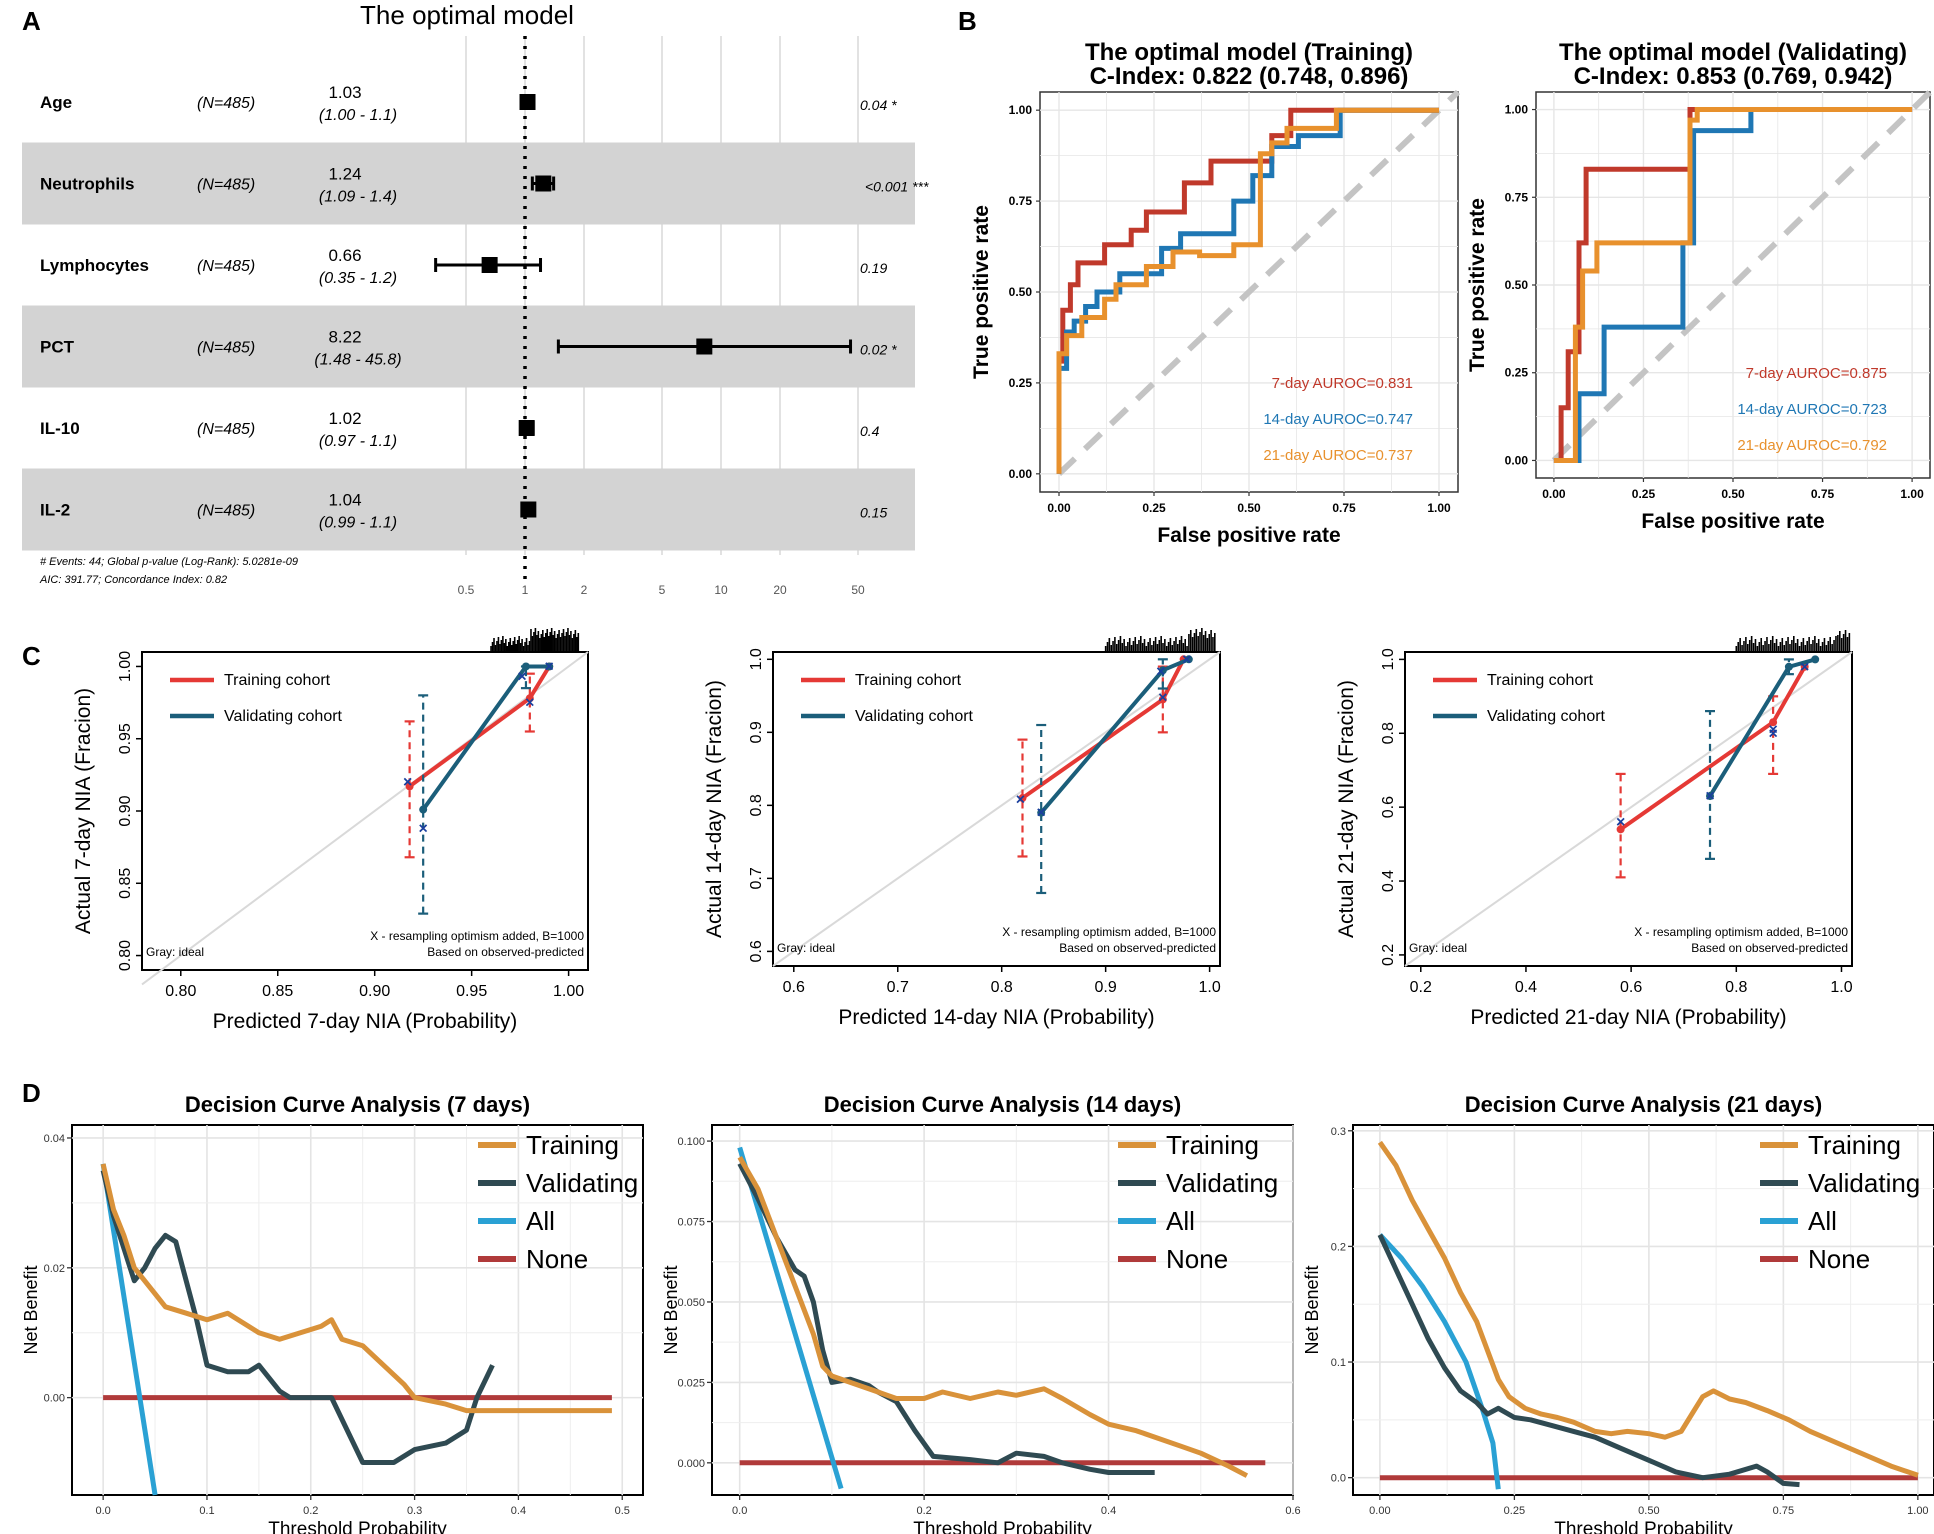 The image size is (1934, 1534). Describe the element at coordinates (1338, 455) in the screenshot. I see `roc-legend-label: 21-day AUROC=0.737` at that location.